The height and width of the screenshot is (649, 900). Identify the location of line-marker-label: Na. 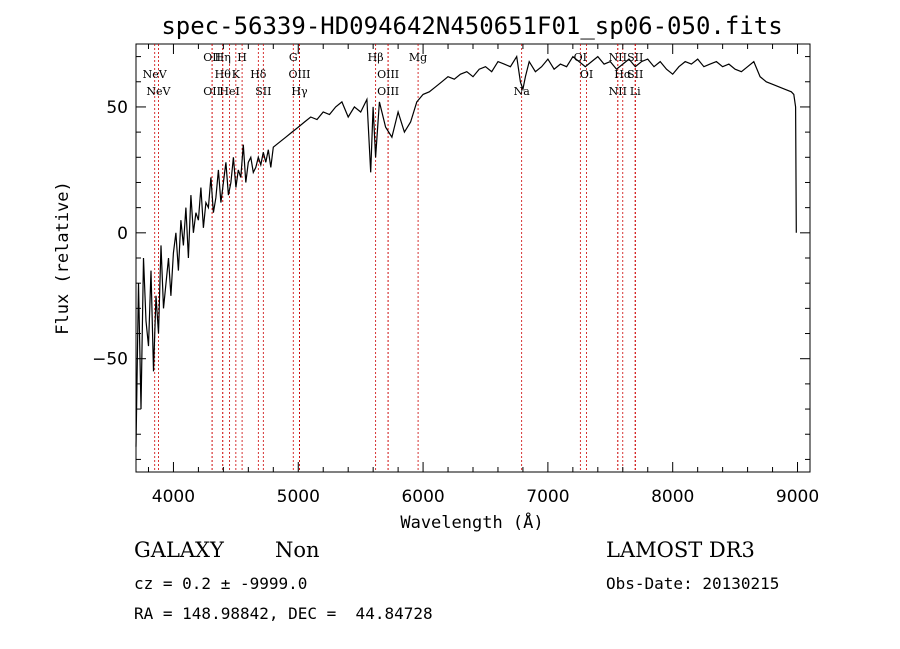
(522, 91).